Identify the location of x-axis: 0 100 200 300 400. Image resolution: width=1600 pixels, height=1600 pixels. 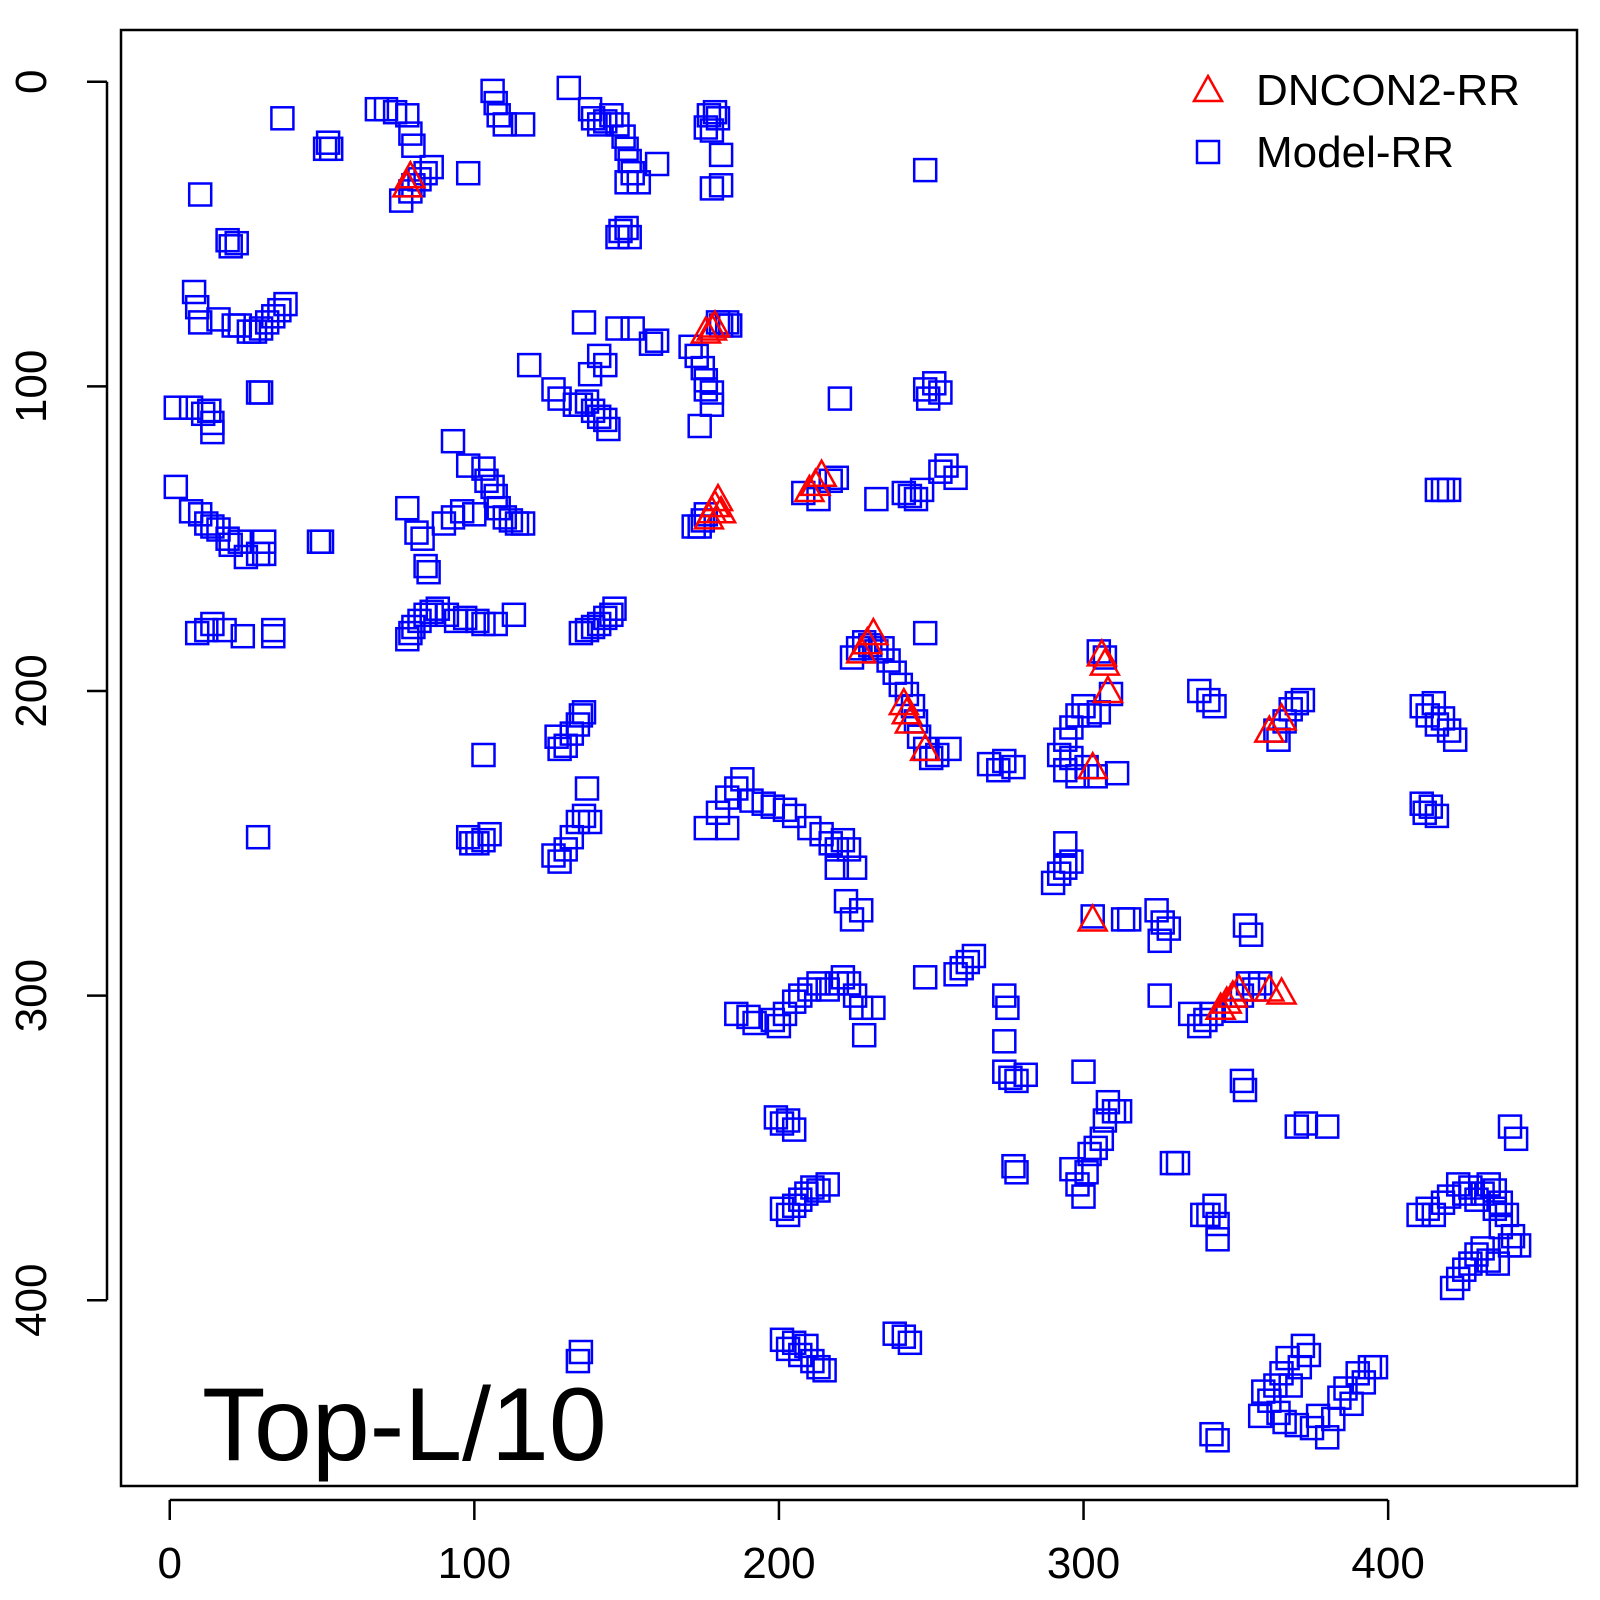
(791, 1543).